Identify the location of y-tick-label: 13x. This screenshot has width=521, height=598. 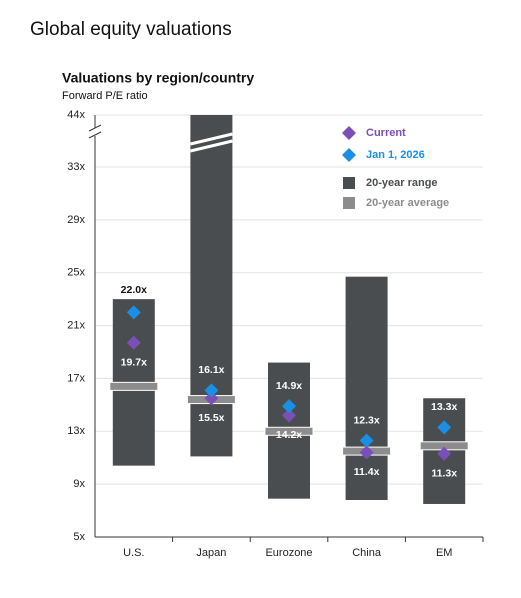
(76, 431).